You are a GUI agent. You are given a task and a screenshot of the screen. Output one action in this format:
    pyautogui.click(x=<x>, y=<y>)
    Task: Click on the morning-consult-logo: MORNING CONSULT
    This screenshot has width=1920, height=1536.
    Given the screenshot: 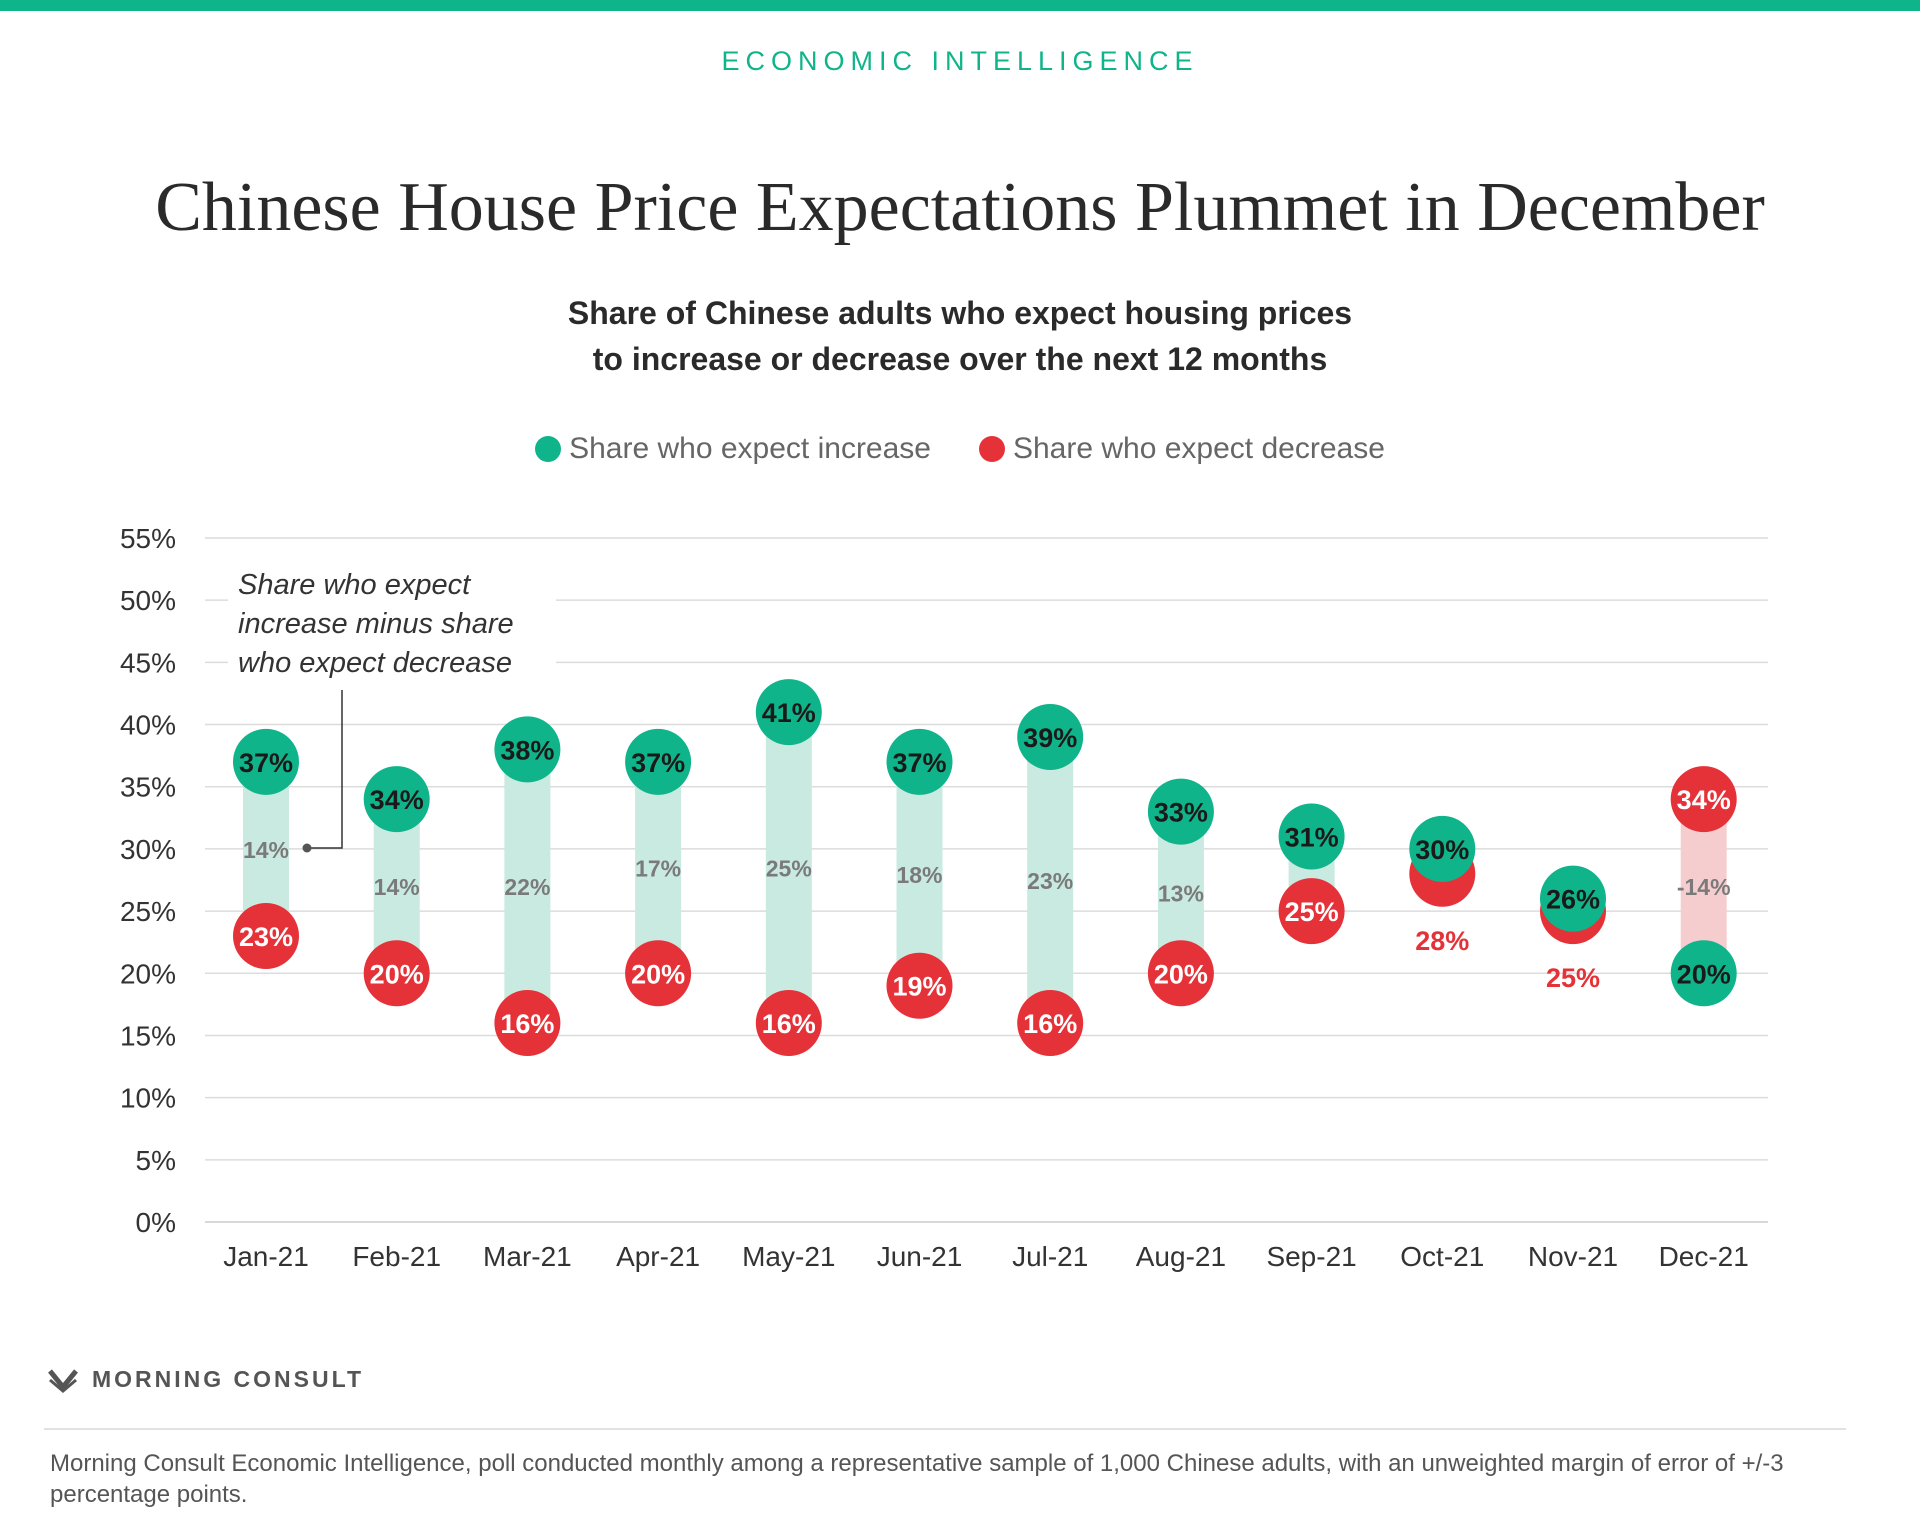 What is the action you would take?
    pyautogui.click(x=206, y=1379)
    